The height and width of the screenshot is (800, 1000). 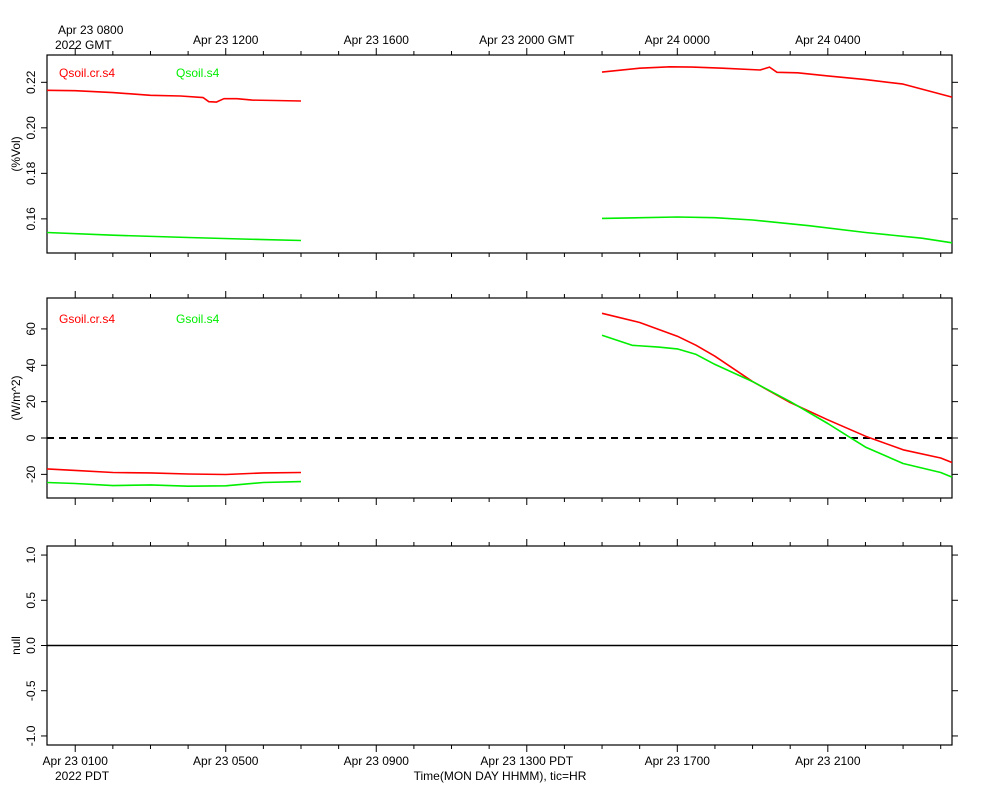 I want to click on top-time-label: Apr 23 1200, so click(x=226, y=40).